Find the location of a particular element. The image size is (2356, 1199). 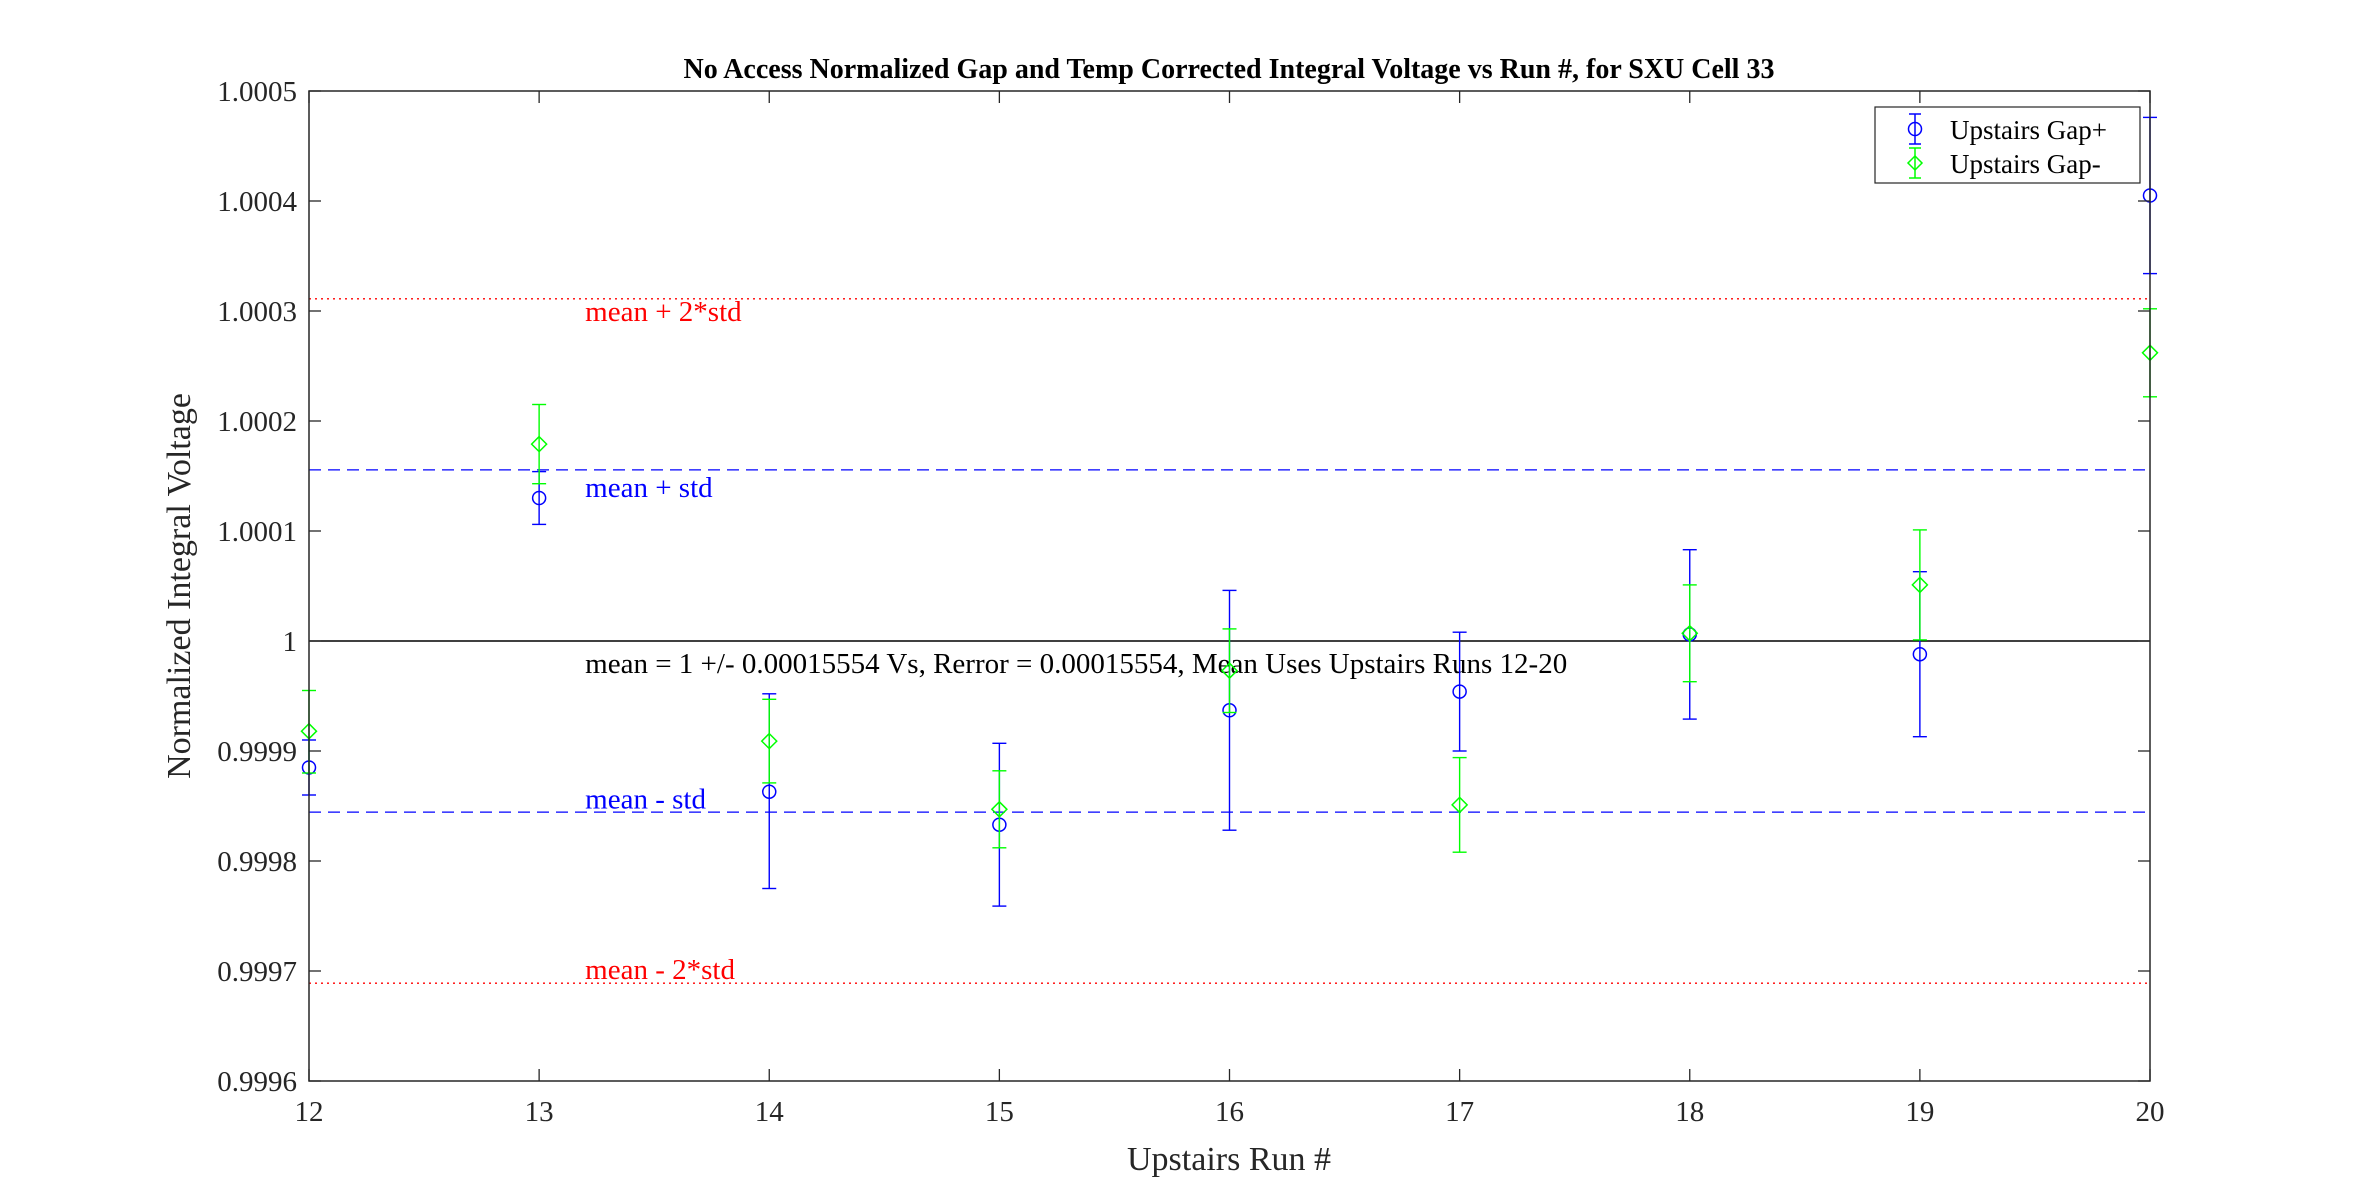

x-tick-label: 16 is located at coordinates (1229, 1112).